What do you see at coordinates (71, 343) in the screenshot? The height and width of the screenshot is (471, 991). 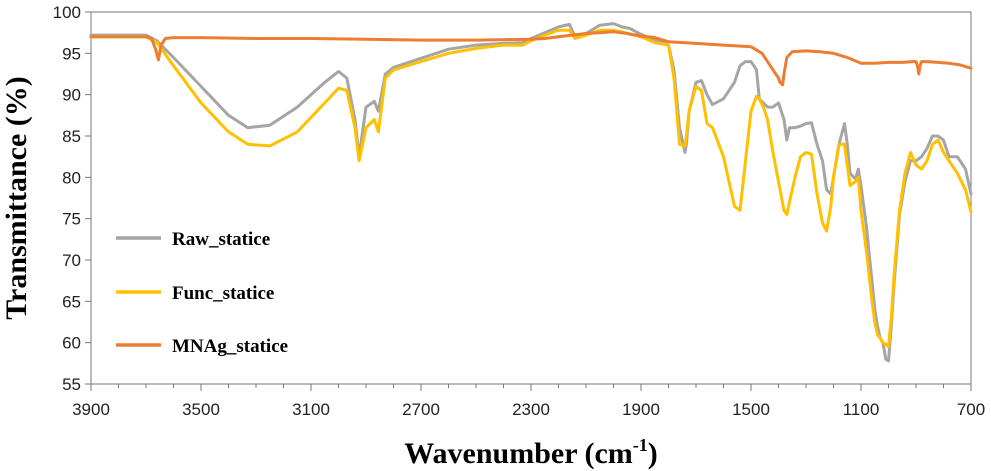 I see `y-tick-label: 60` at bounding box center [71, 343].